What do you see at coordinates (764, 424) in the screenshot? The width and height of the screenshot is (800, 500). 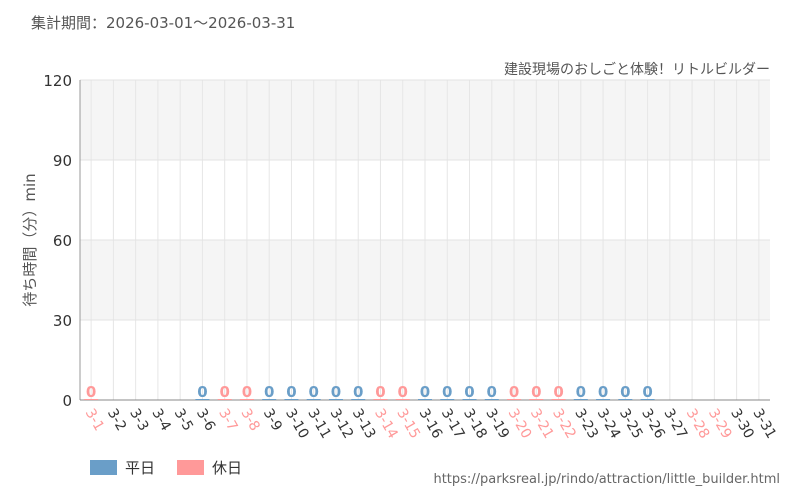 I see `x-tick-label: 3-31` at bounding box center [764, 424].